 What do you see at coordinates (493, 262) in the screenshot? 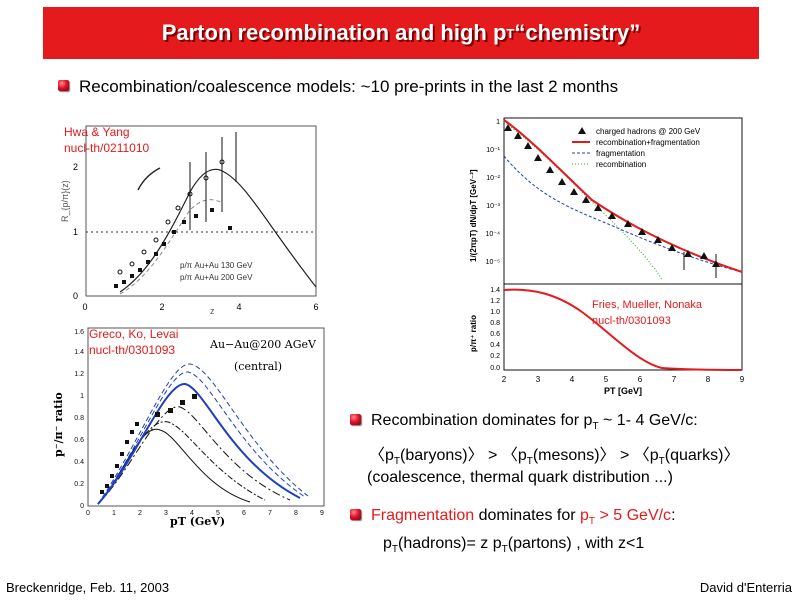
I see `y-tick: 10⁻⁵` at bounding box center [493, 262].